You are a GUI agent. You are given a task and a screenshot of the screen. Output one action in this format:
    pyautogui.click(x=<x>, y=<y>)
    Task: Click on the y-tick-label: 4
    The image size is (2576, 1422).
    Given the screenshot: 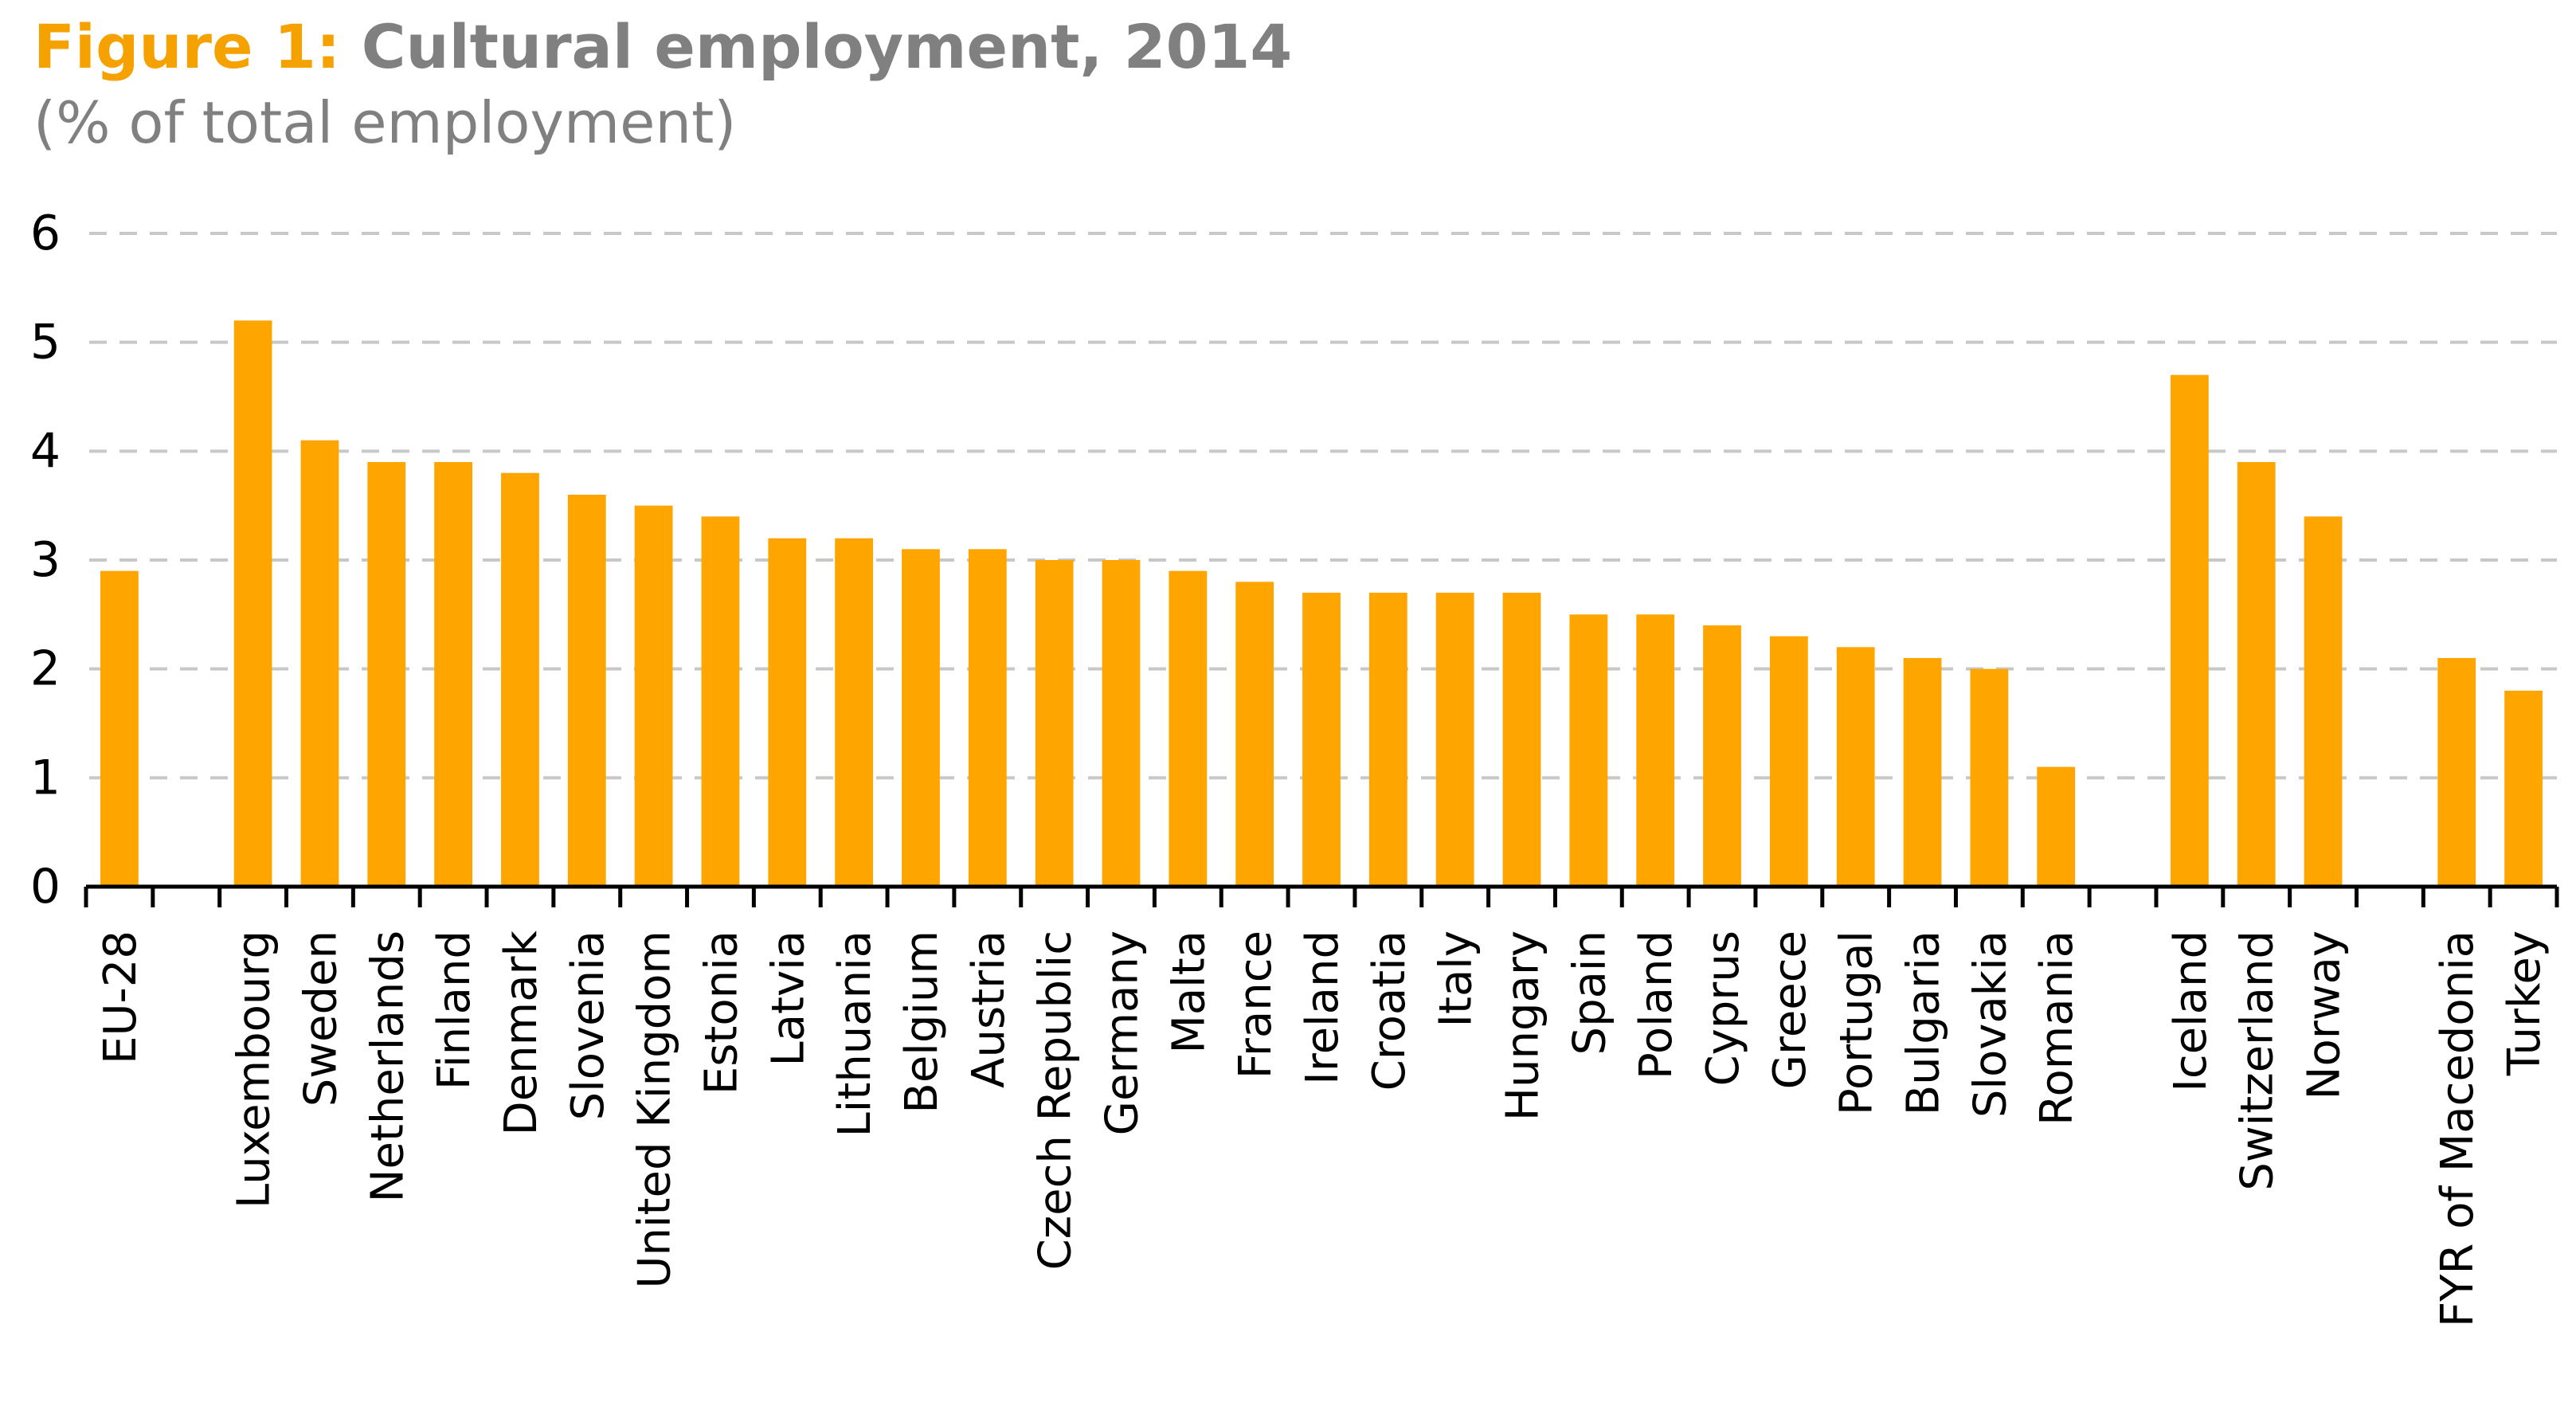 What is the action you would take?
    pyautogui.click(x=45, y=451)
    